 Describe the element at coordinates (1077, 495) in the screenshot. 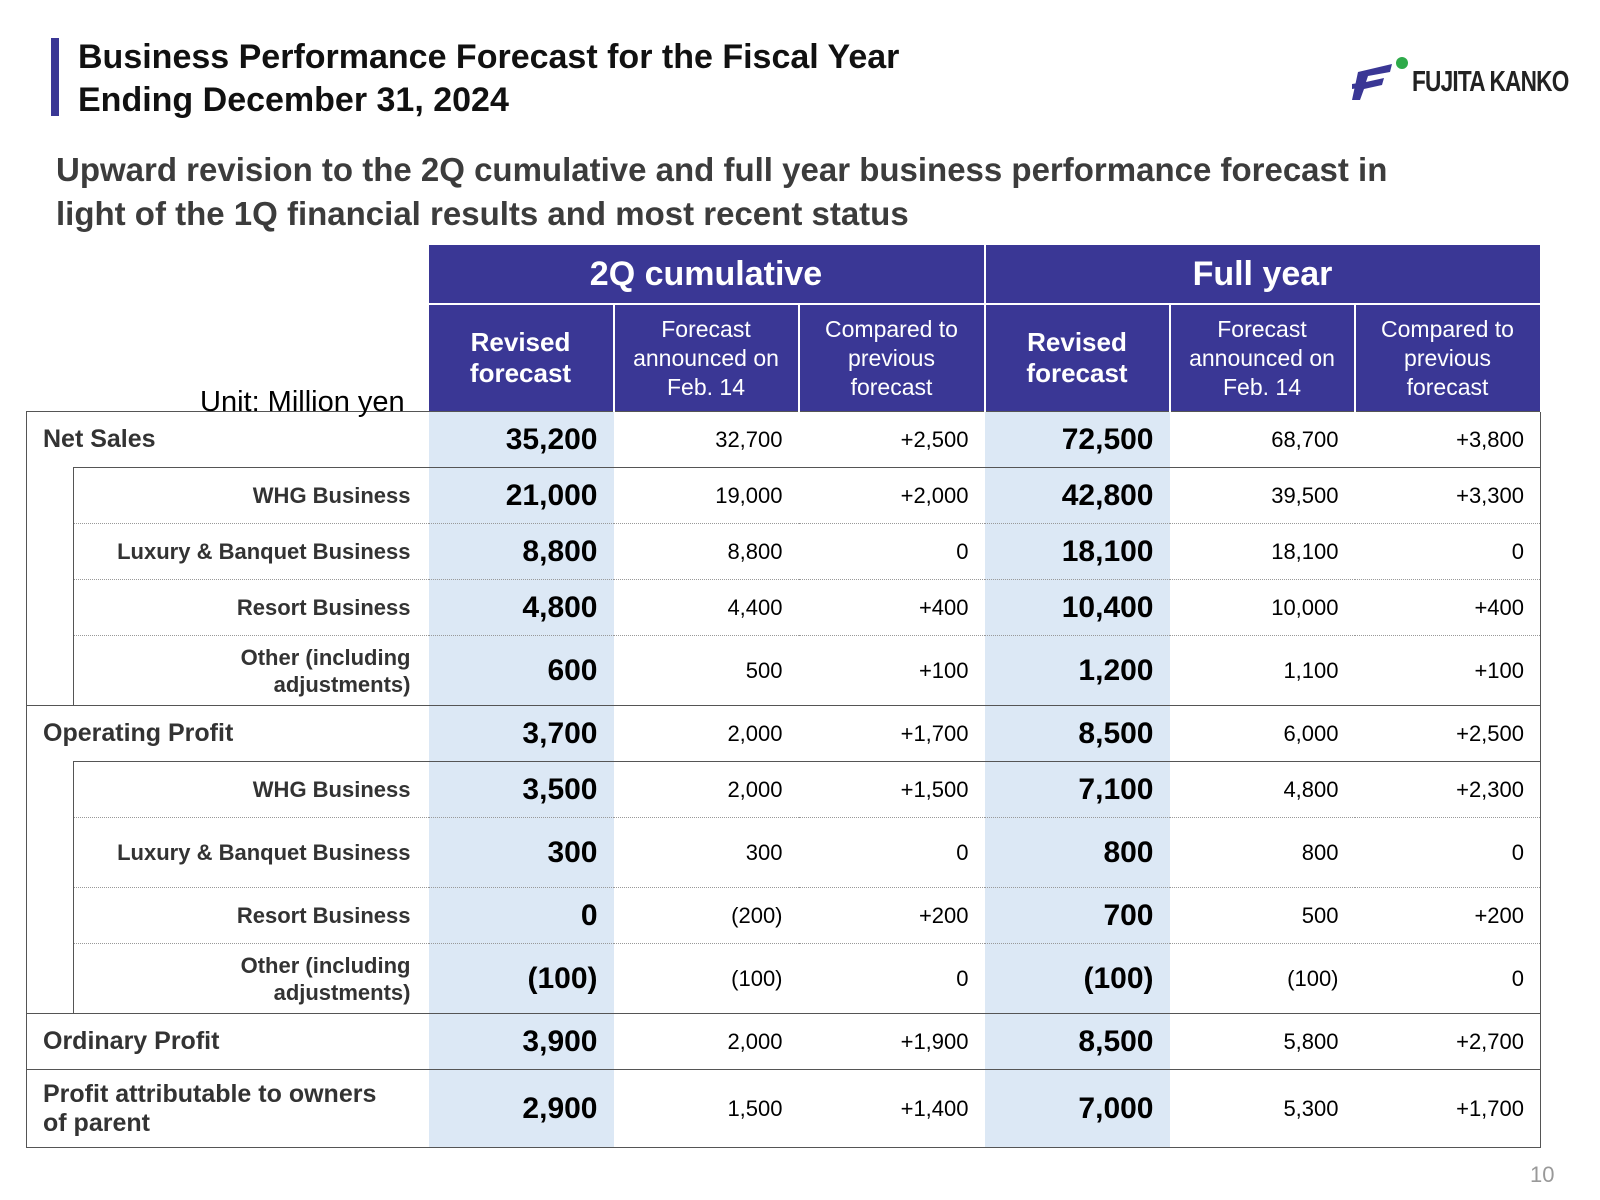

I see `revised-value-cell: 42,800` at that location.